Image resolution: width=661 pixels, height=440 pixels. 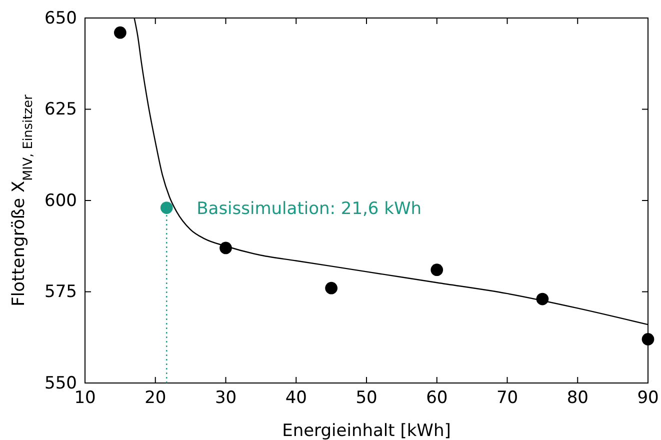 What do you see at coordinates (366, 430) in the screenshot?
I see `x-axis-title: Energieinhalt [kWh]` at bounding box center [366, 430].